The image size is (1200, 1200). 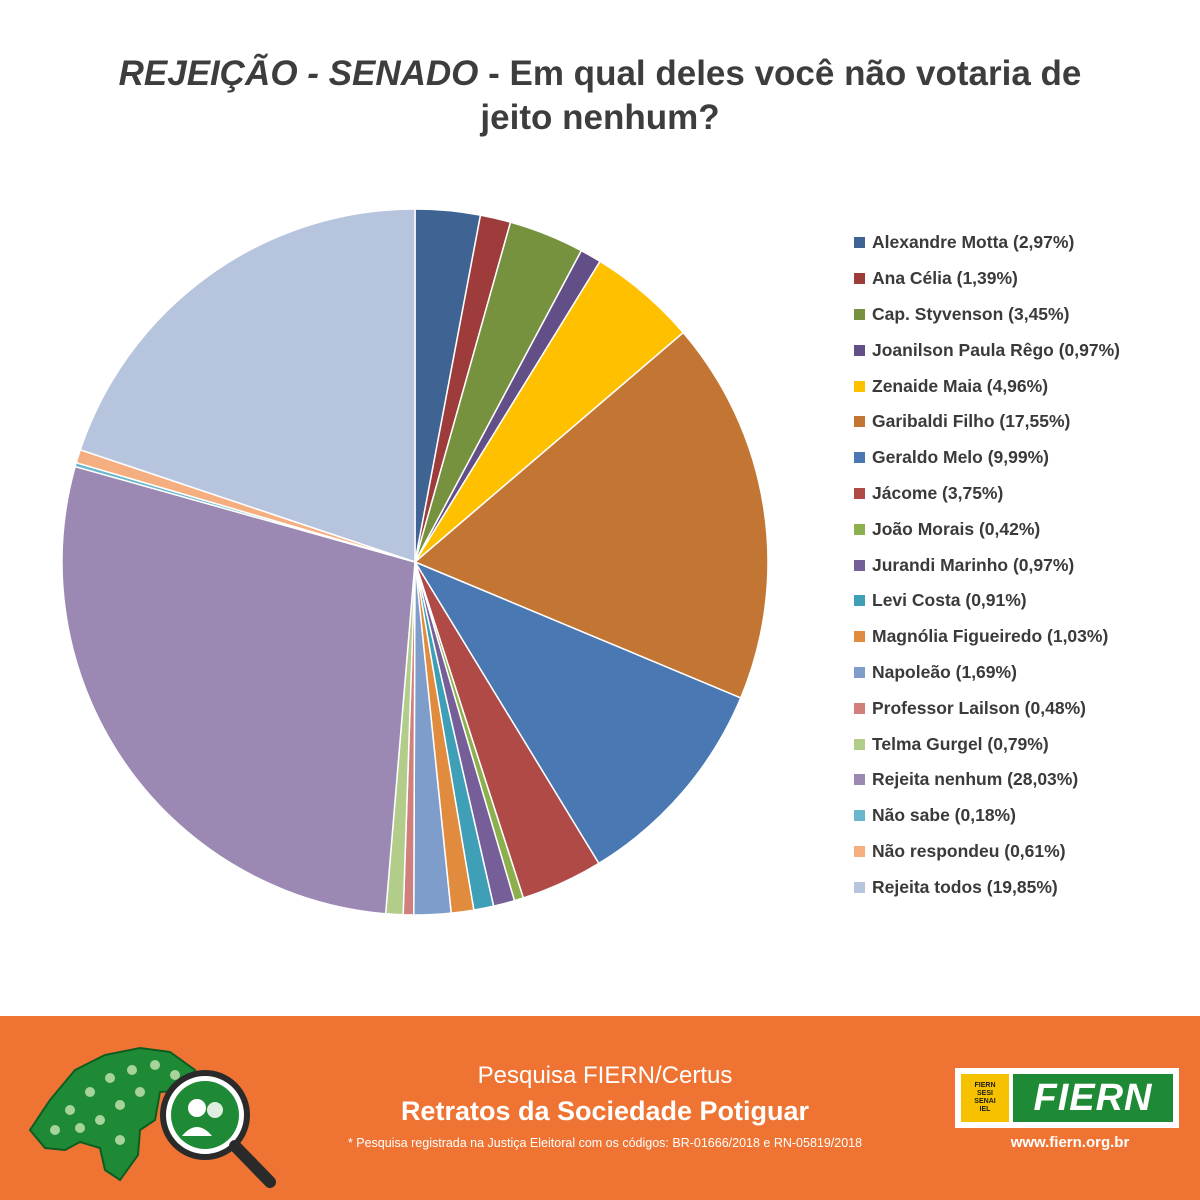 I want to click on legend-label: Jurandi Marinho (0,97%), so click(x=973, y=564).